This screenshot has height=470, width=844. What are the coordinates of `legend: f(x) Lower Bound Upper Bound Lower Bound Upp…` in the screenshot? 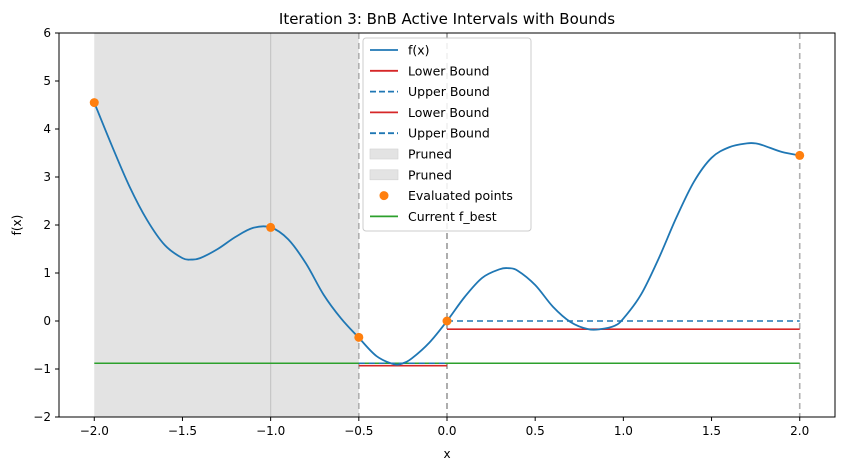 It's located at (447, 134).